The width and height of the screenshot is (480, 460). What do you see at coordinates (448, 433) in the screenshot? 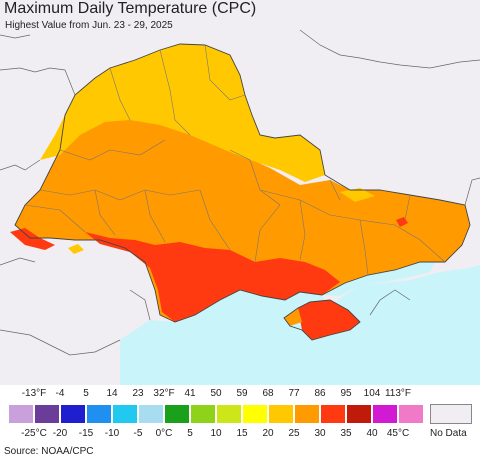
I see `legend-no-data-label: No Data` at bounding box center [448, 433].